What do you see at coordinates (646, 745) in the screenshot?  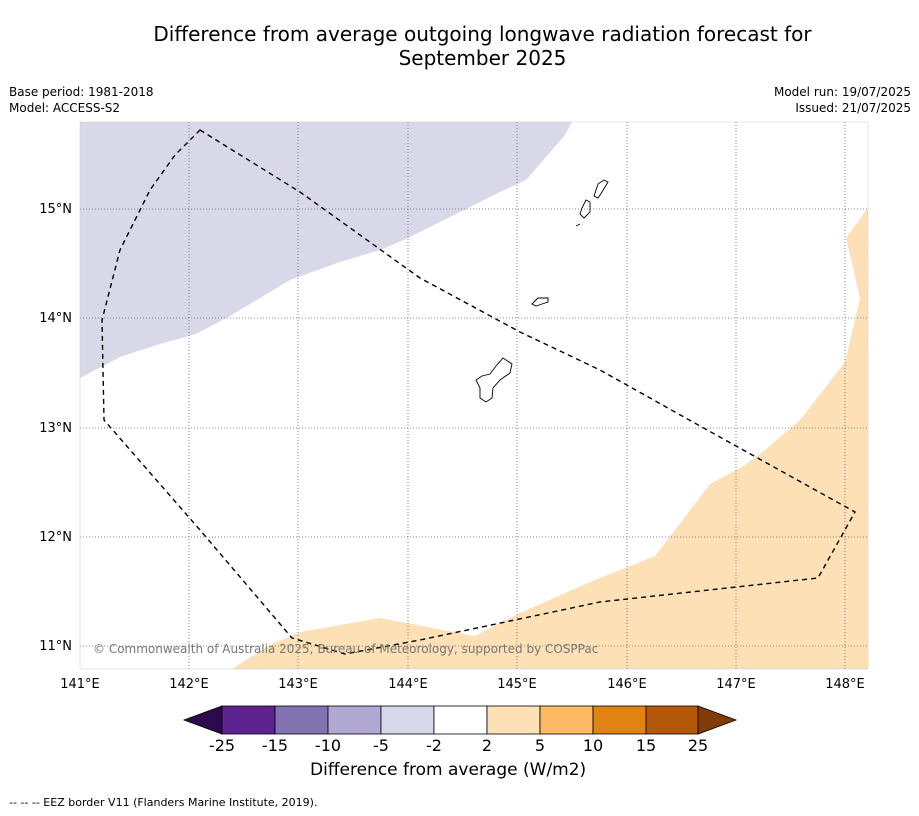 I see `colorbar-tick: 15` at bounding box center [646, 745].